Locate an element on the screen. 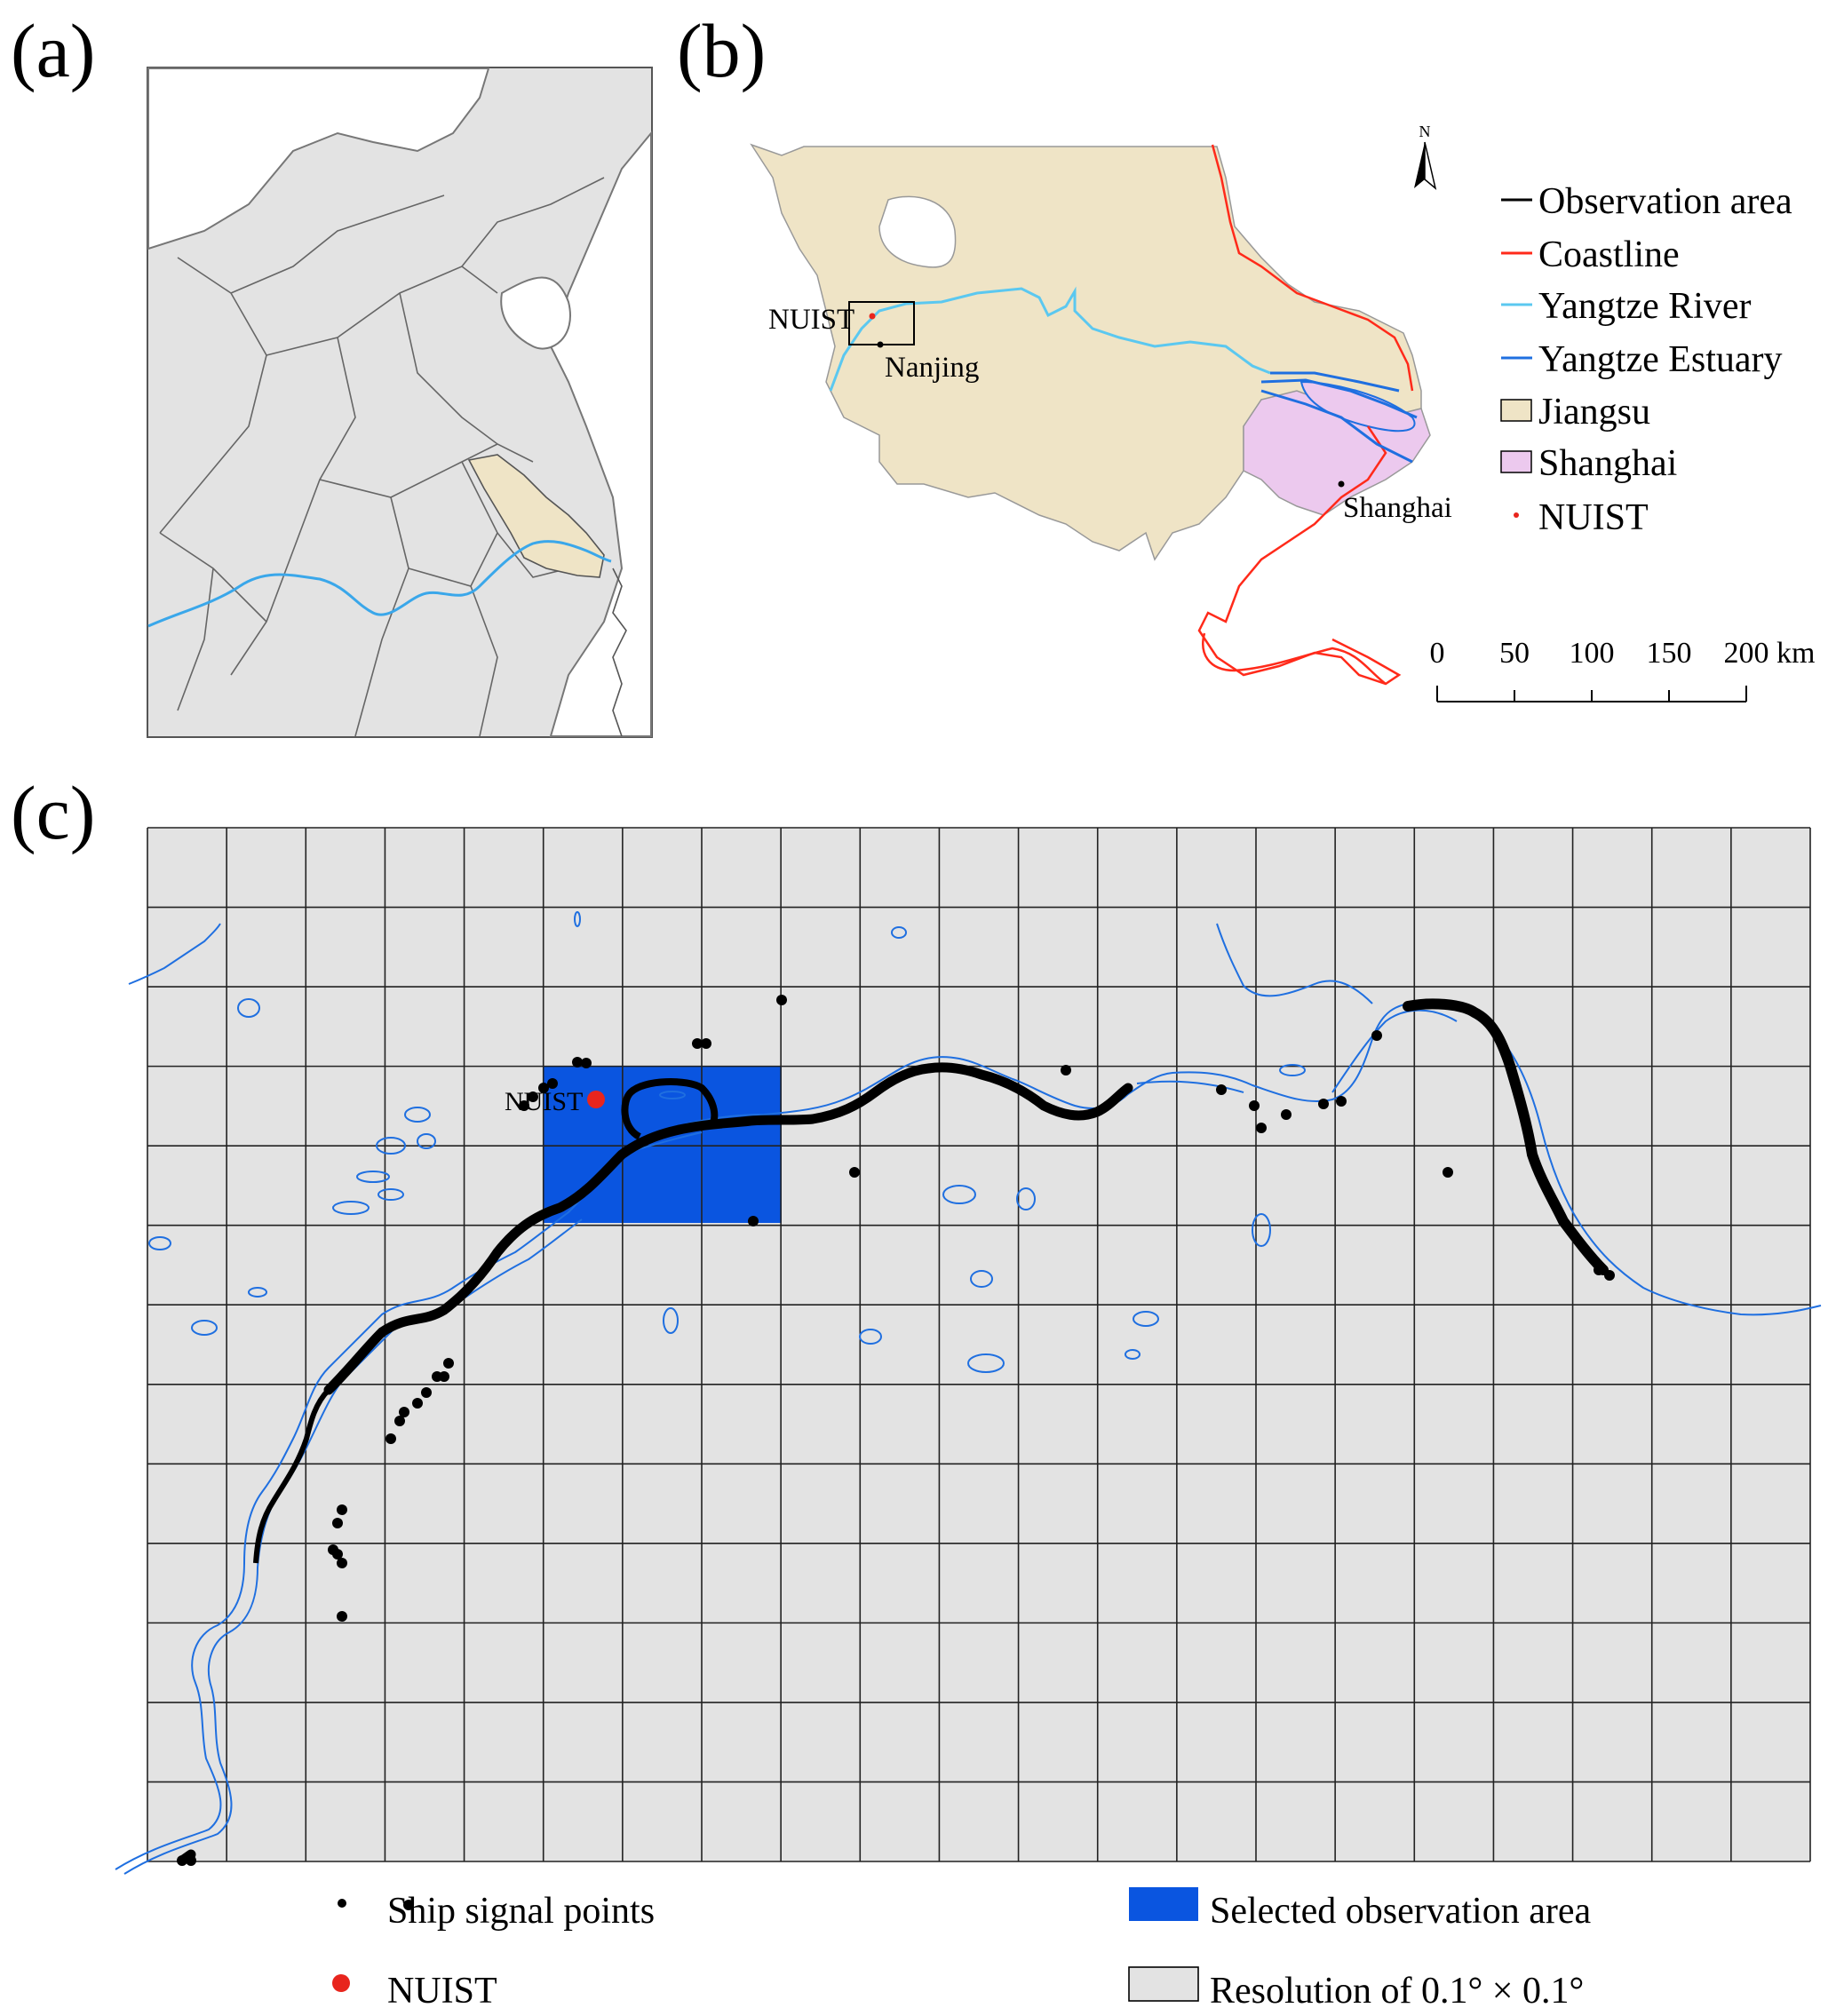 Image resolution: width=1836 pixels, height=2016 pixels. legend-coastline: Coastline is located at coordinates (1590, 254).